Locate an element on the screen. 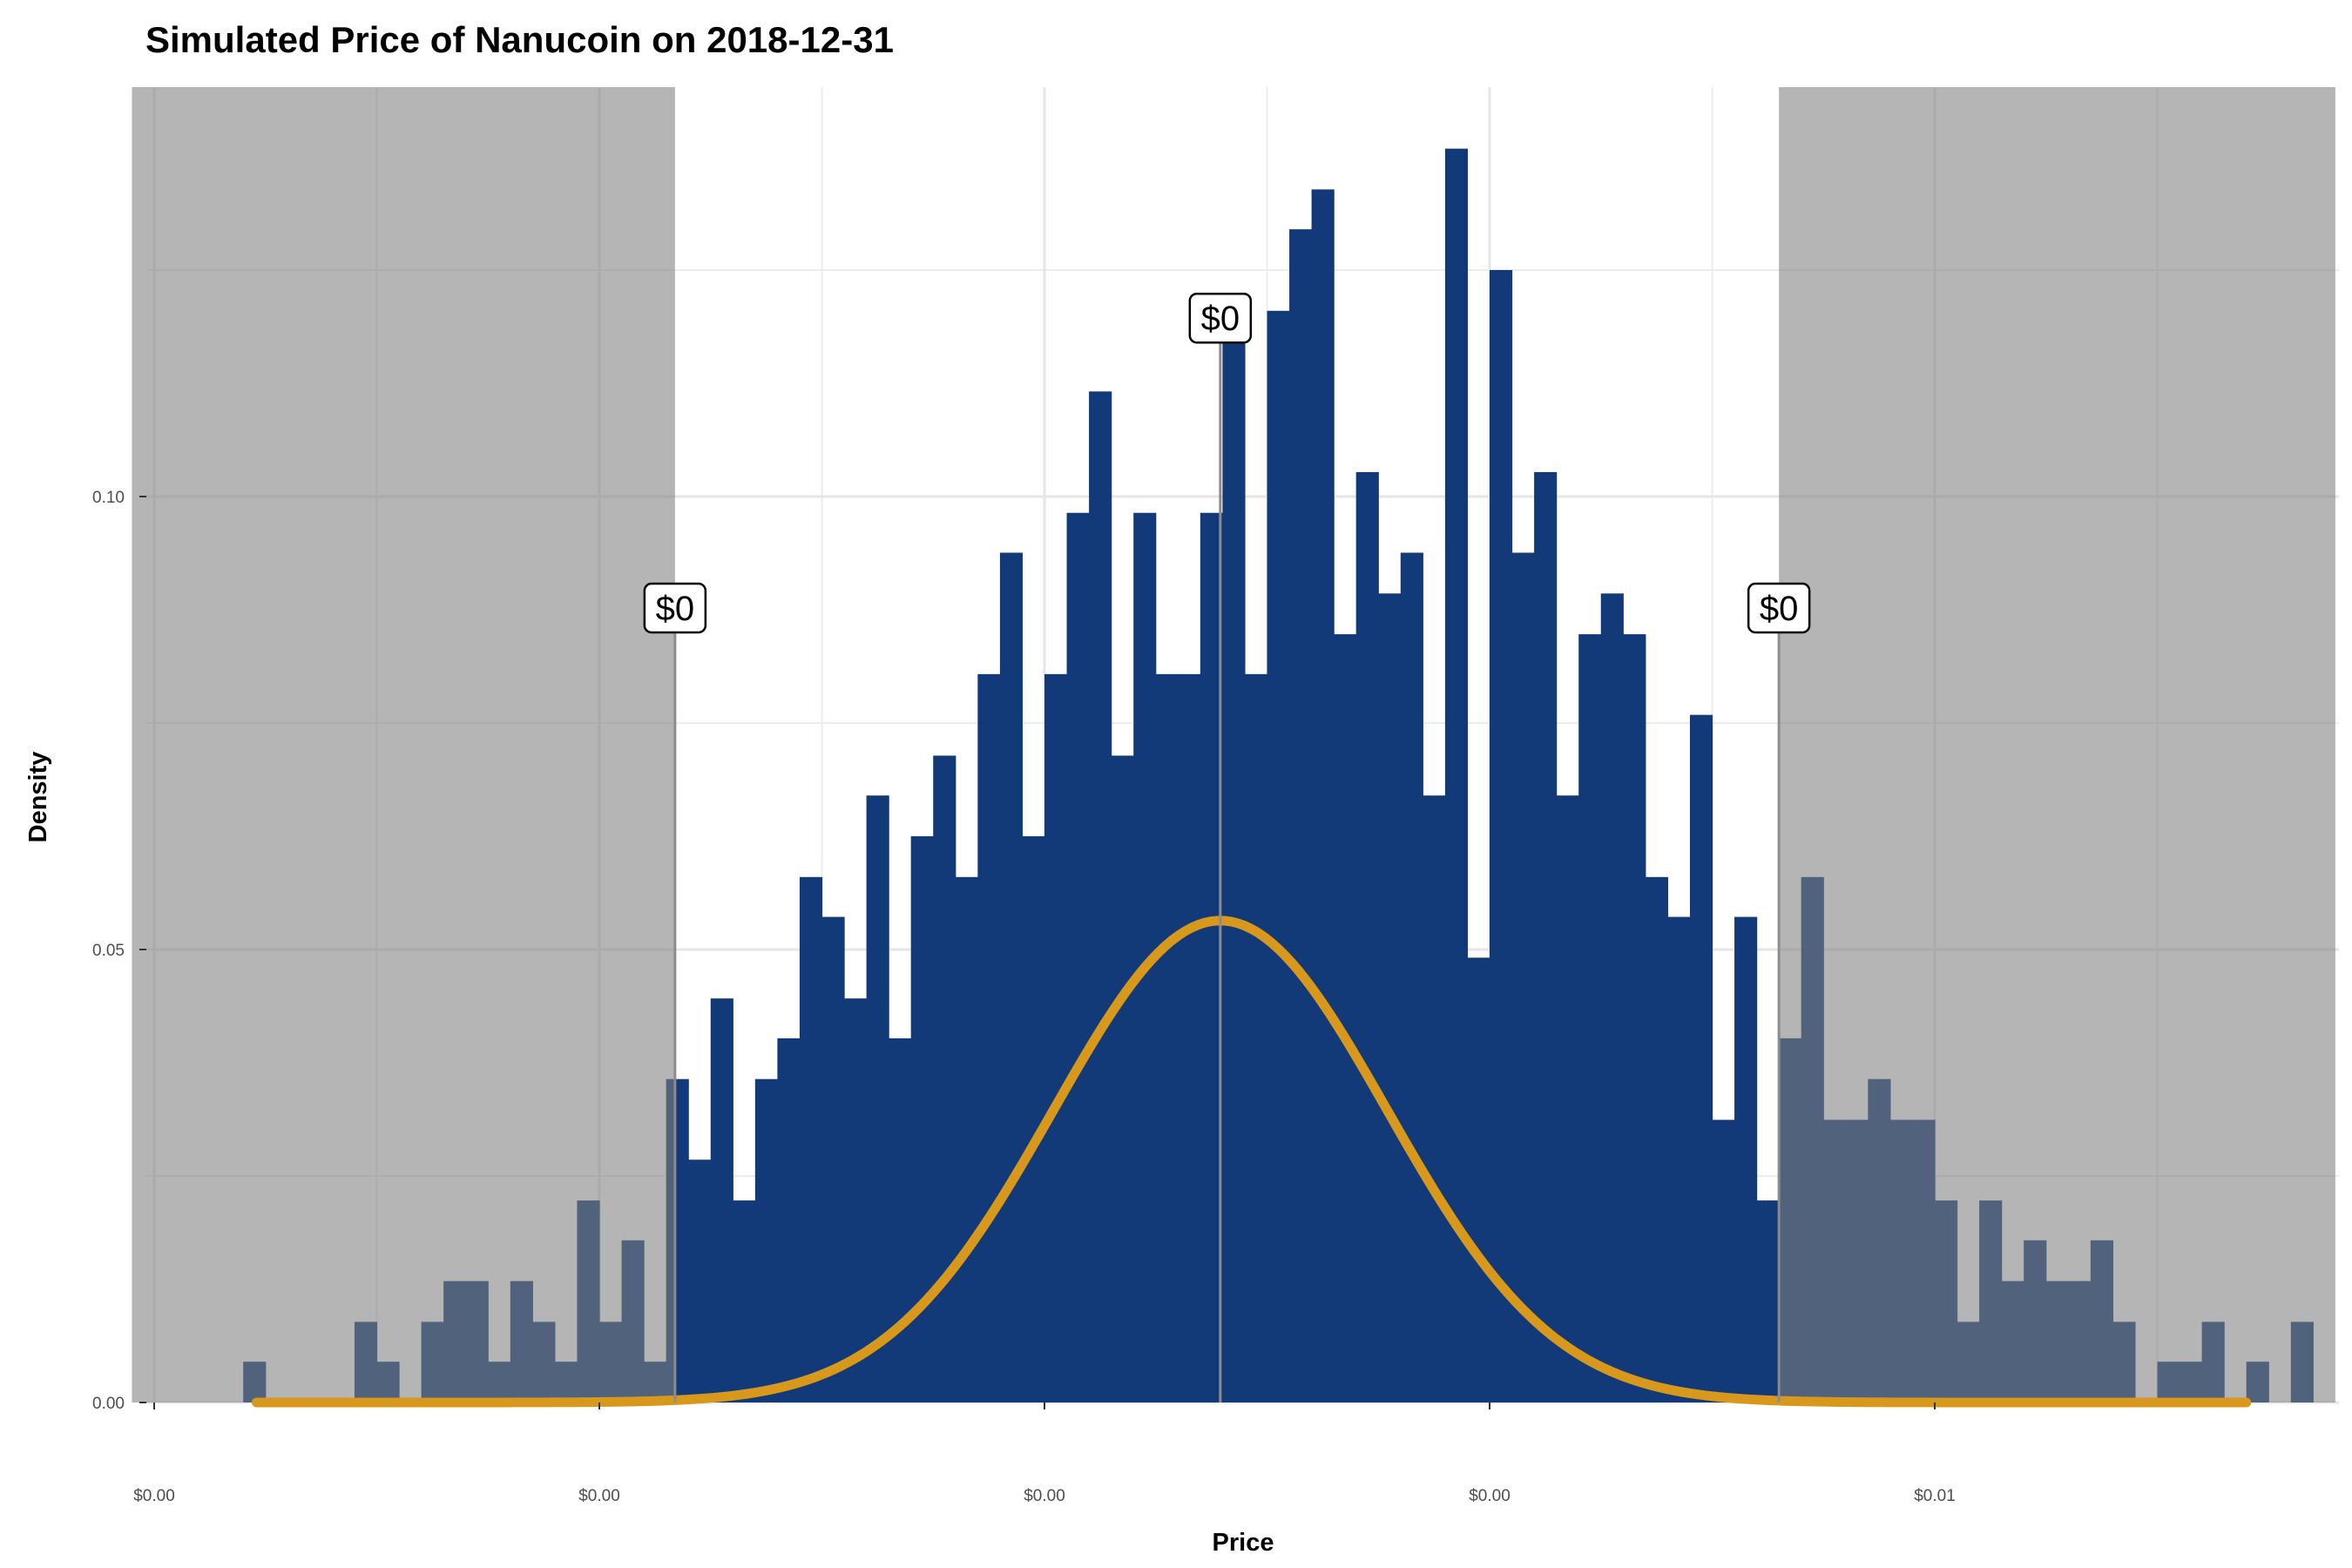 The image size is (2352, 1568). x-axis-title: Price is located at coordinates (1243, 1543).